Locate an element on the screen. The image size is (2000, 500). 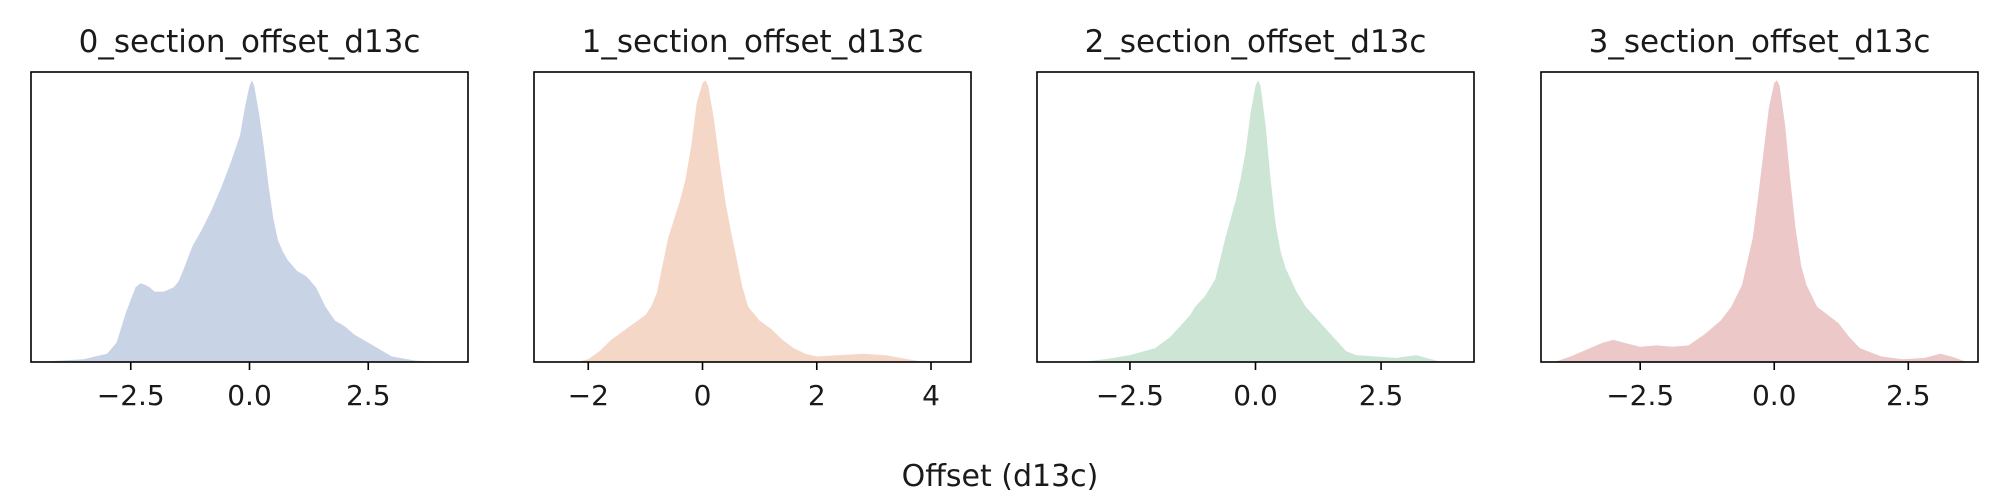
panel-title-1: 1_section_offset_d13c is located at coordinates (753, 42).